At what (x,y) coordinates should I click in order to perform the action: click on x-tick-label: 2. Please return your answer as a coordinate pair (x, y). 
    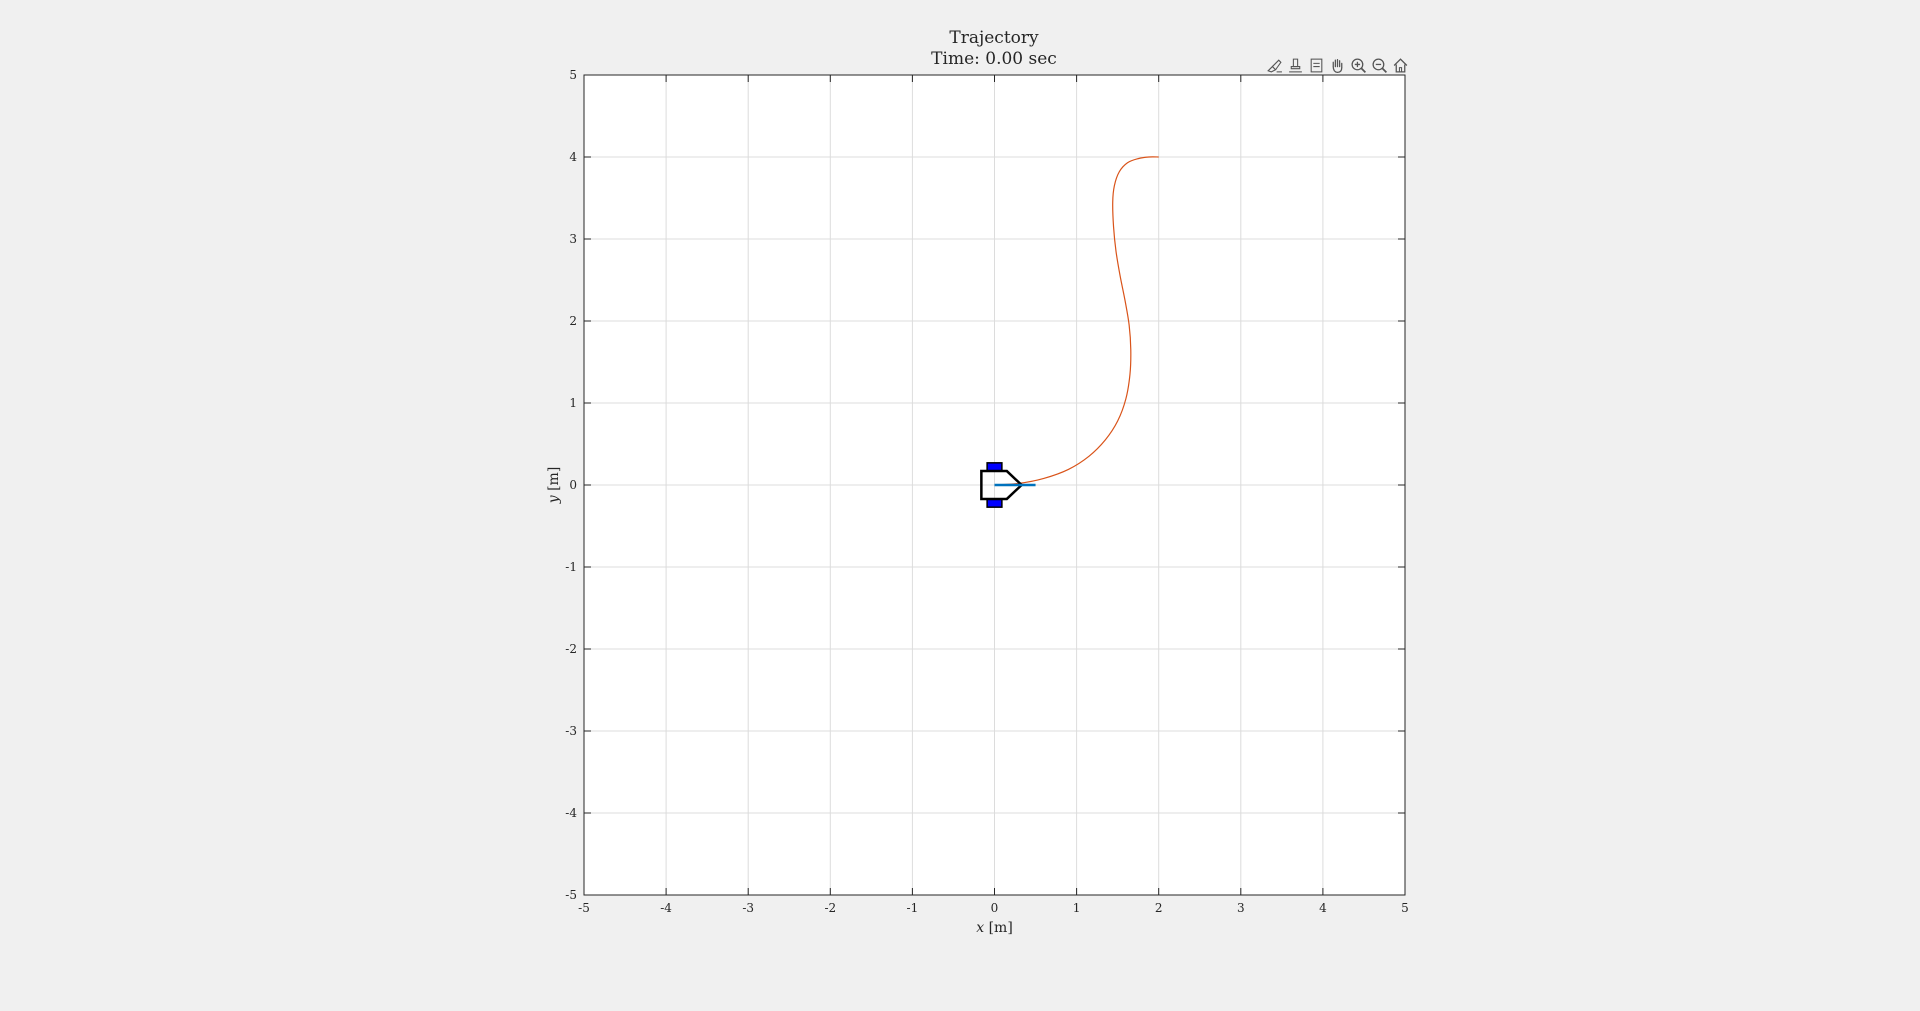
    Looking at the image, I should click on (1159, 908).